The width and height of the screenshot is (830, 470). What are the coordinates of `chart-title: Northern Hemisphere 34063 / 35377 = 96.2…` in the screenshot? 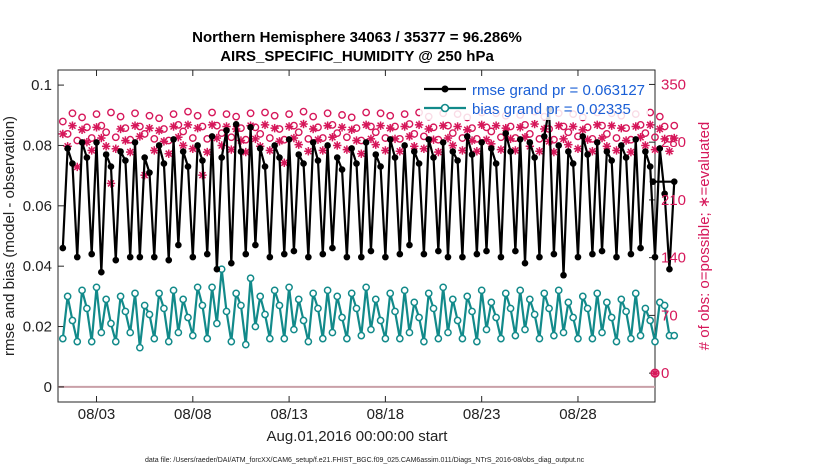 It's located at (357, 37).